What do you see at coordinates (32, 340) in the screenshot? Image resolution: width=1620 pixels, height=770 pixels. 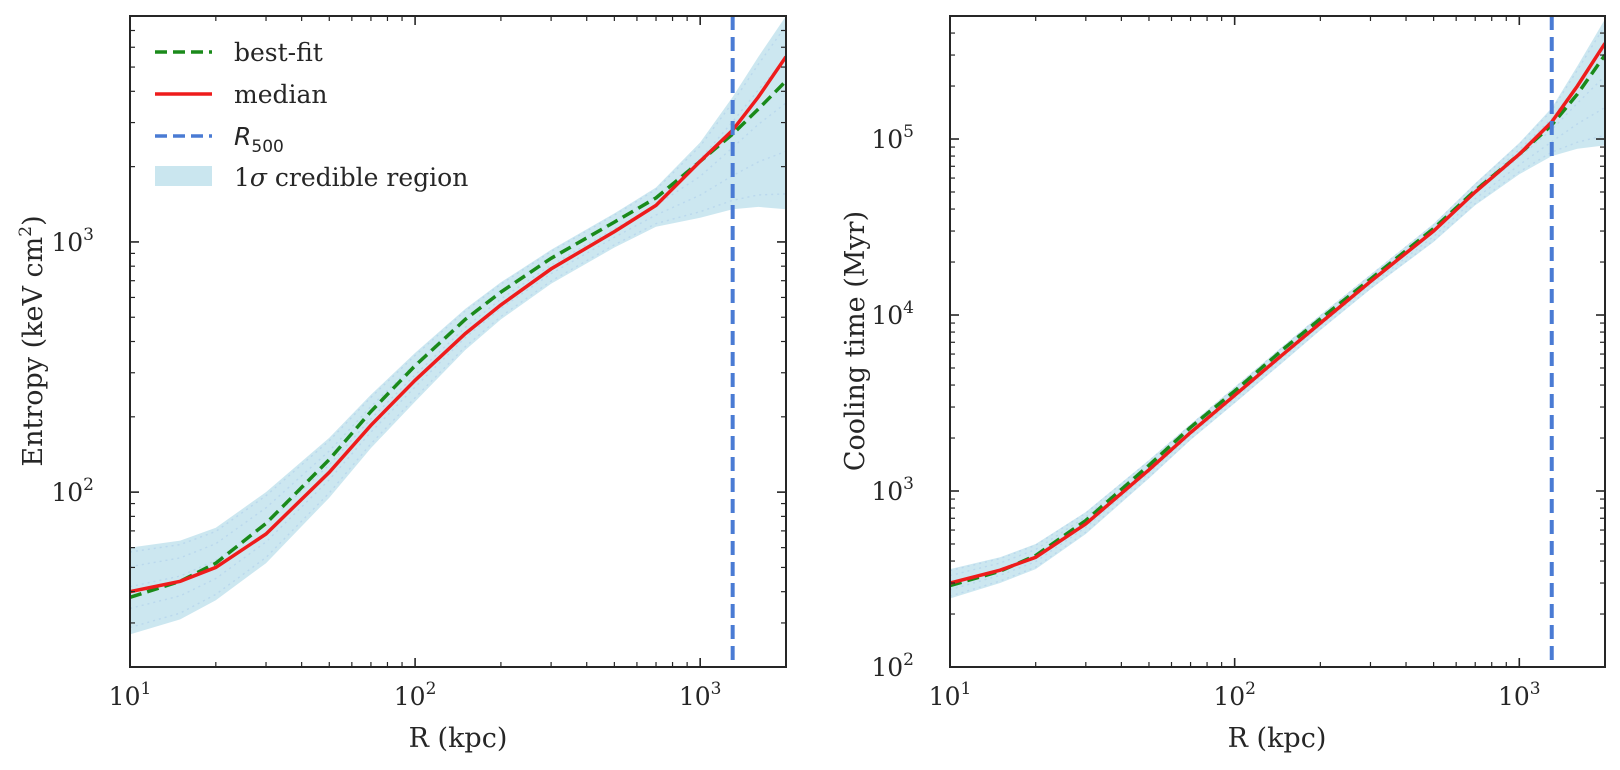 I see `entropy-y-axis-label: Entropy (keV cm2)` at bounding box center [32, 340].